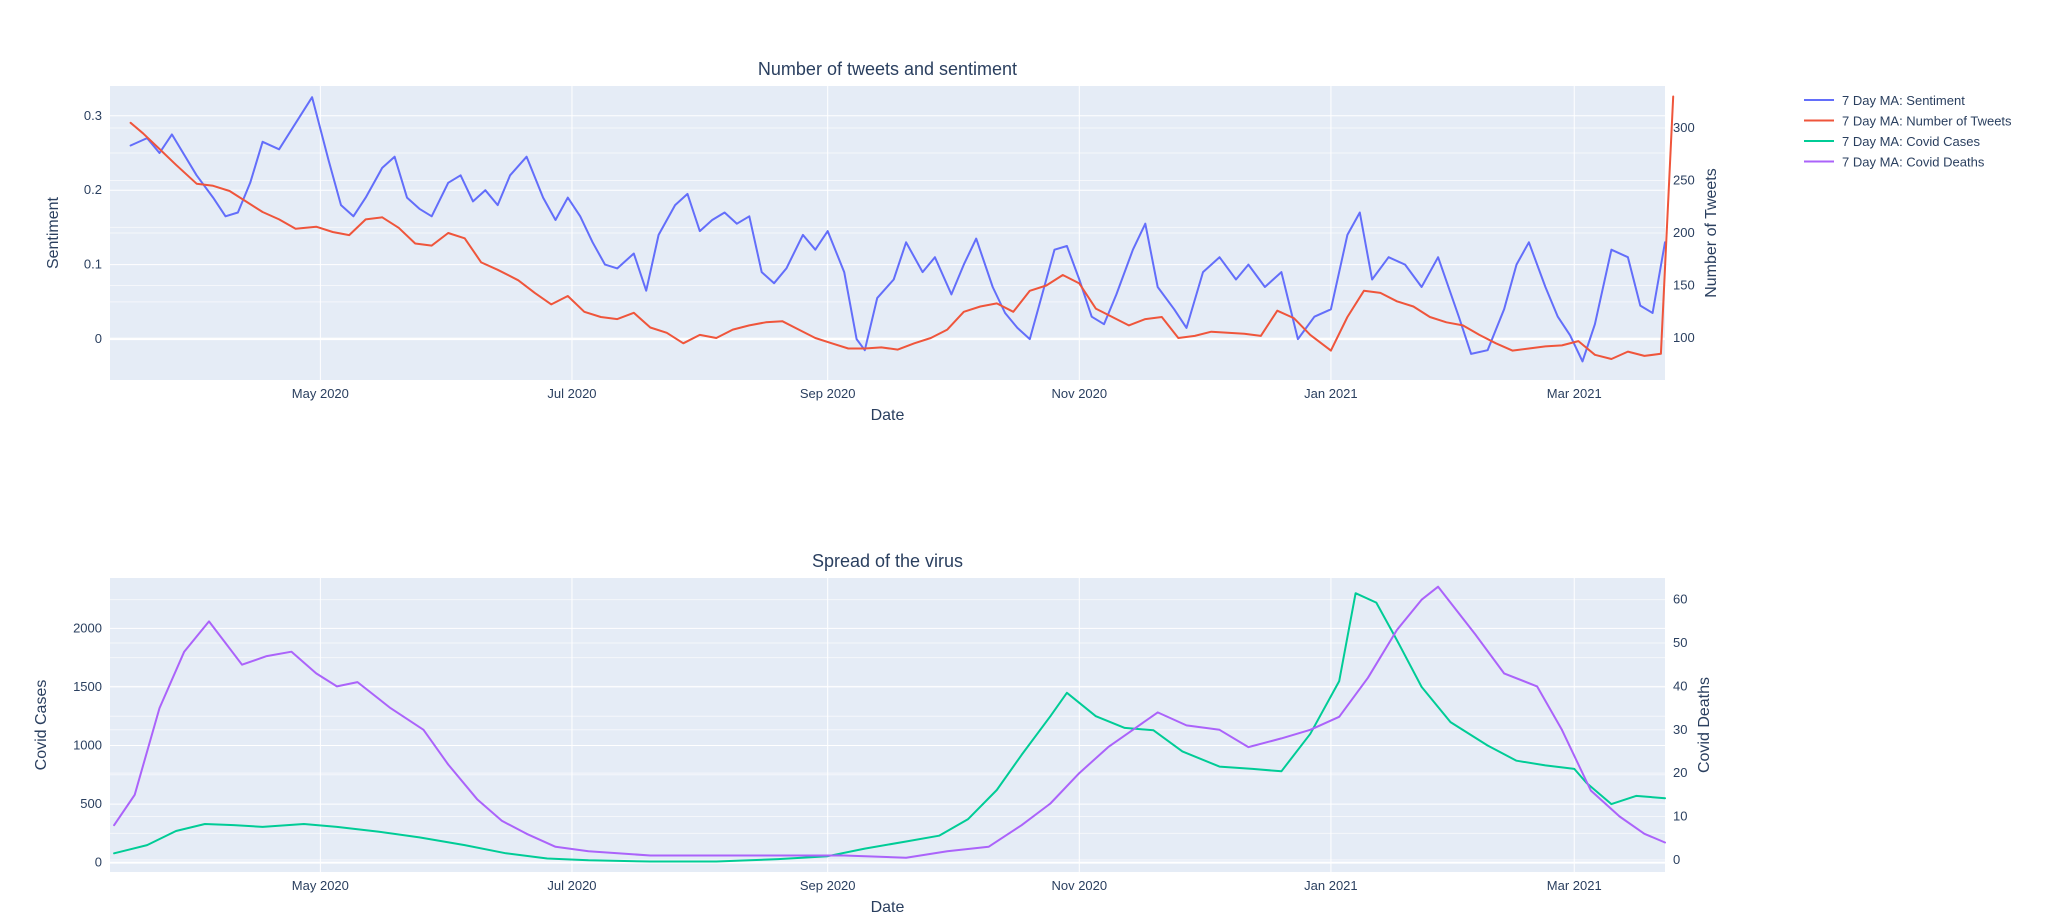 This screenshot has width=2066, height=920. Describe the element at coordinates (1704, 725) in the screenshot. I see `y2-axis-title: Covid Deaths` at that location.